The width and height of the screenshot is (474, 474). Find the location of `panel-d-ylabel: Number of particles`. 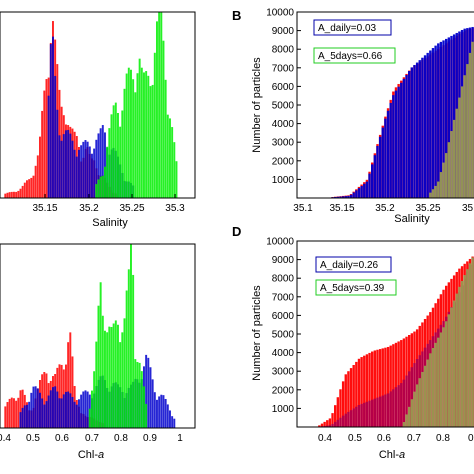

panel-d-ylabel: Number of particles is located at coordinates (257, 333).